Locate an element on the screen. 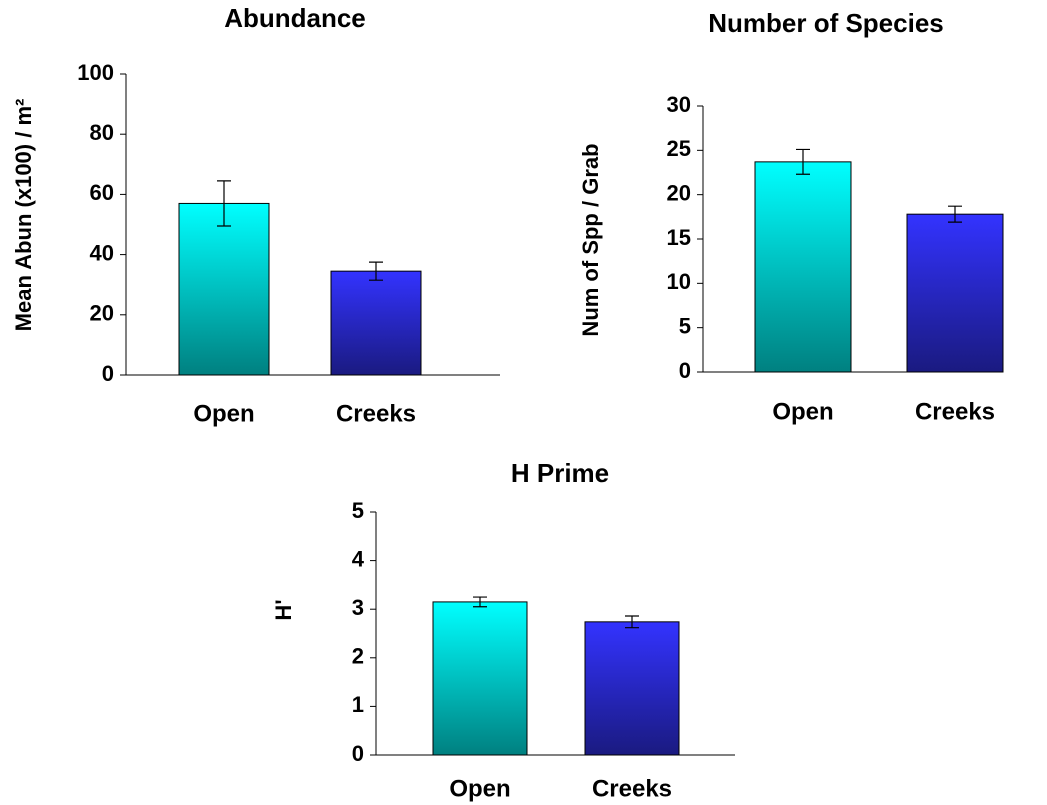  y-axis-label: H' is located at coordinates (283, 609).